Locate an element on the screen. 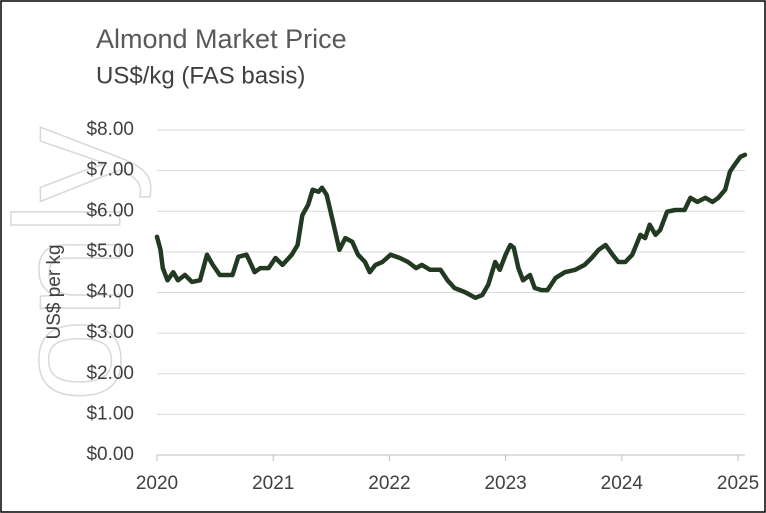 Image resolution: width=766 pixels, height=513 pixels. y-tick-label: $6.00 is located at coordinates (110, 210).